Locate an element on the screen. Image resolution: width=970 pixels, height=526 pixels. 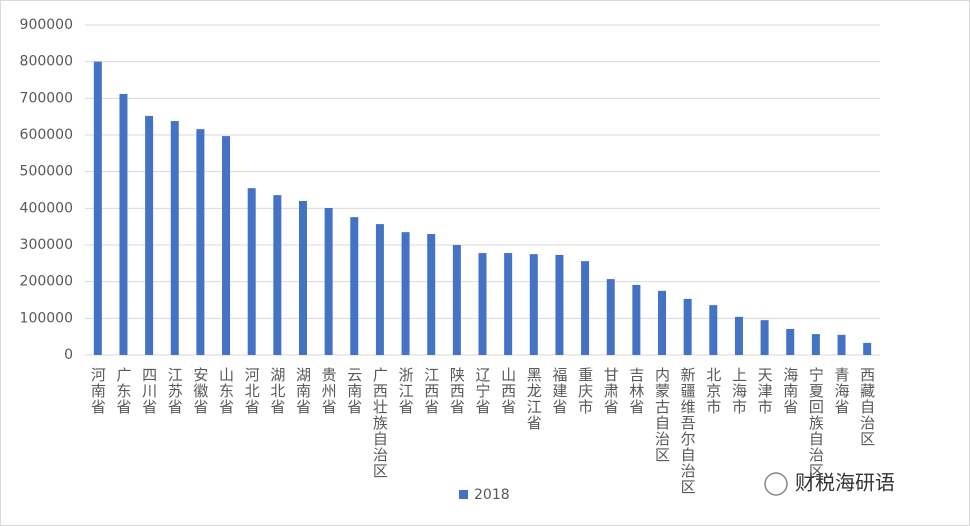
y-tick-label: 400000 is located at coordinates (46, 208).